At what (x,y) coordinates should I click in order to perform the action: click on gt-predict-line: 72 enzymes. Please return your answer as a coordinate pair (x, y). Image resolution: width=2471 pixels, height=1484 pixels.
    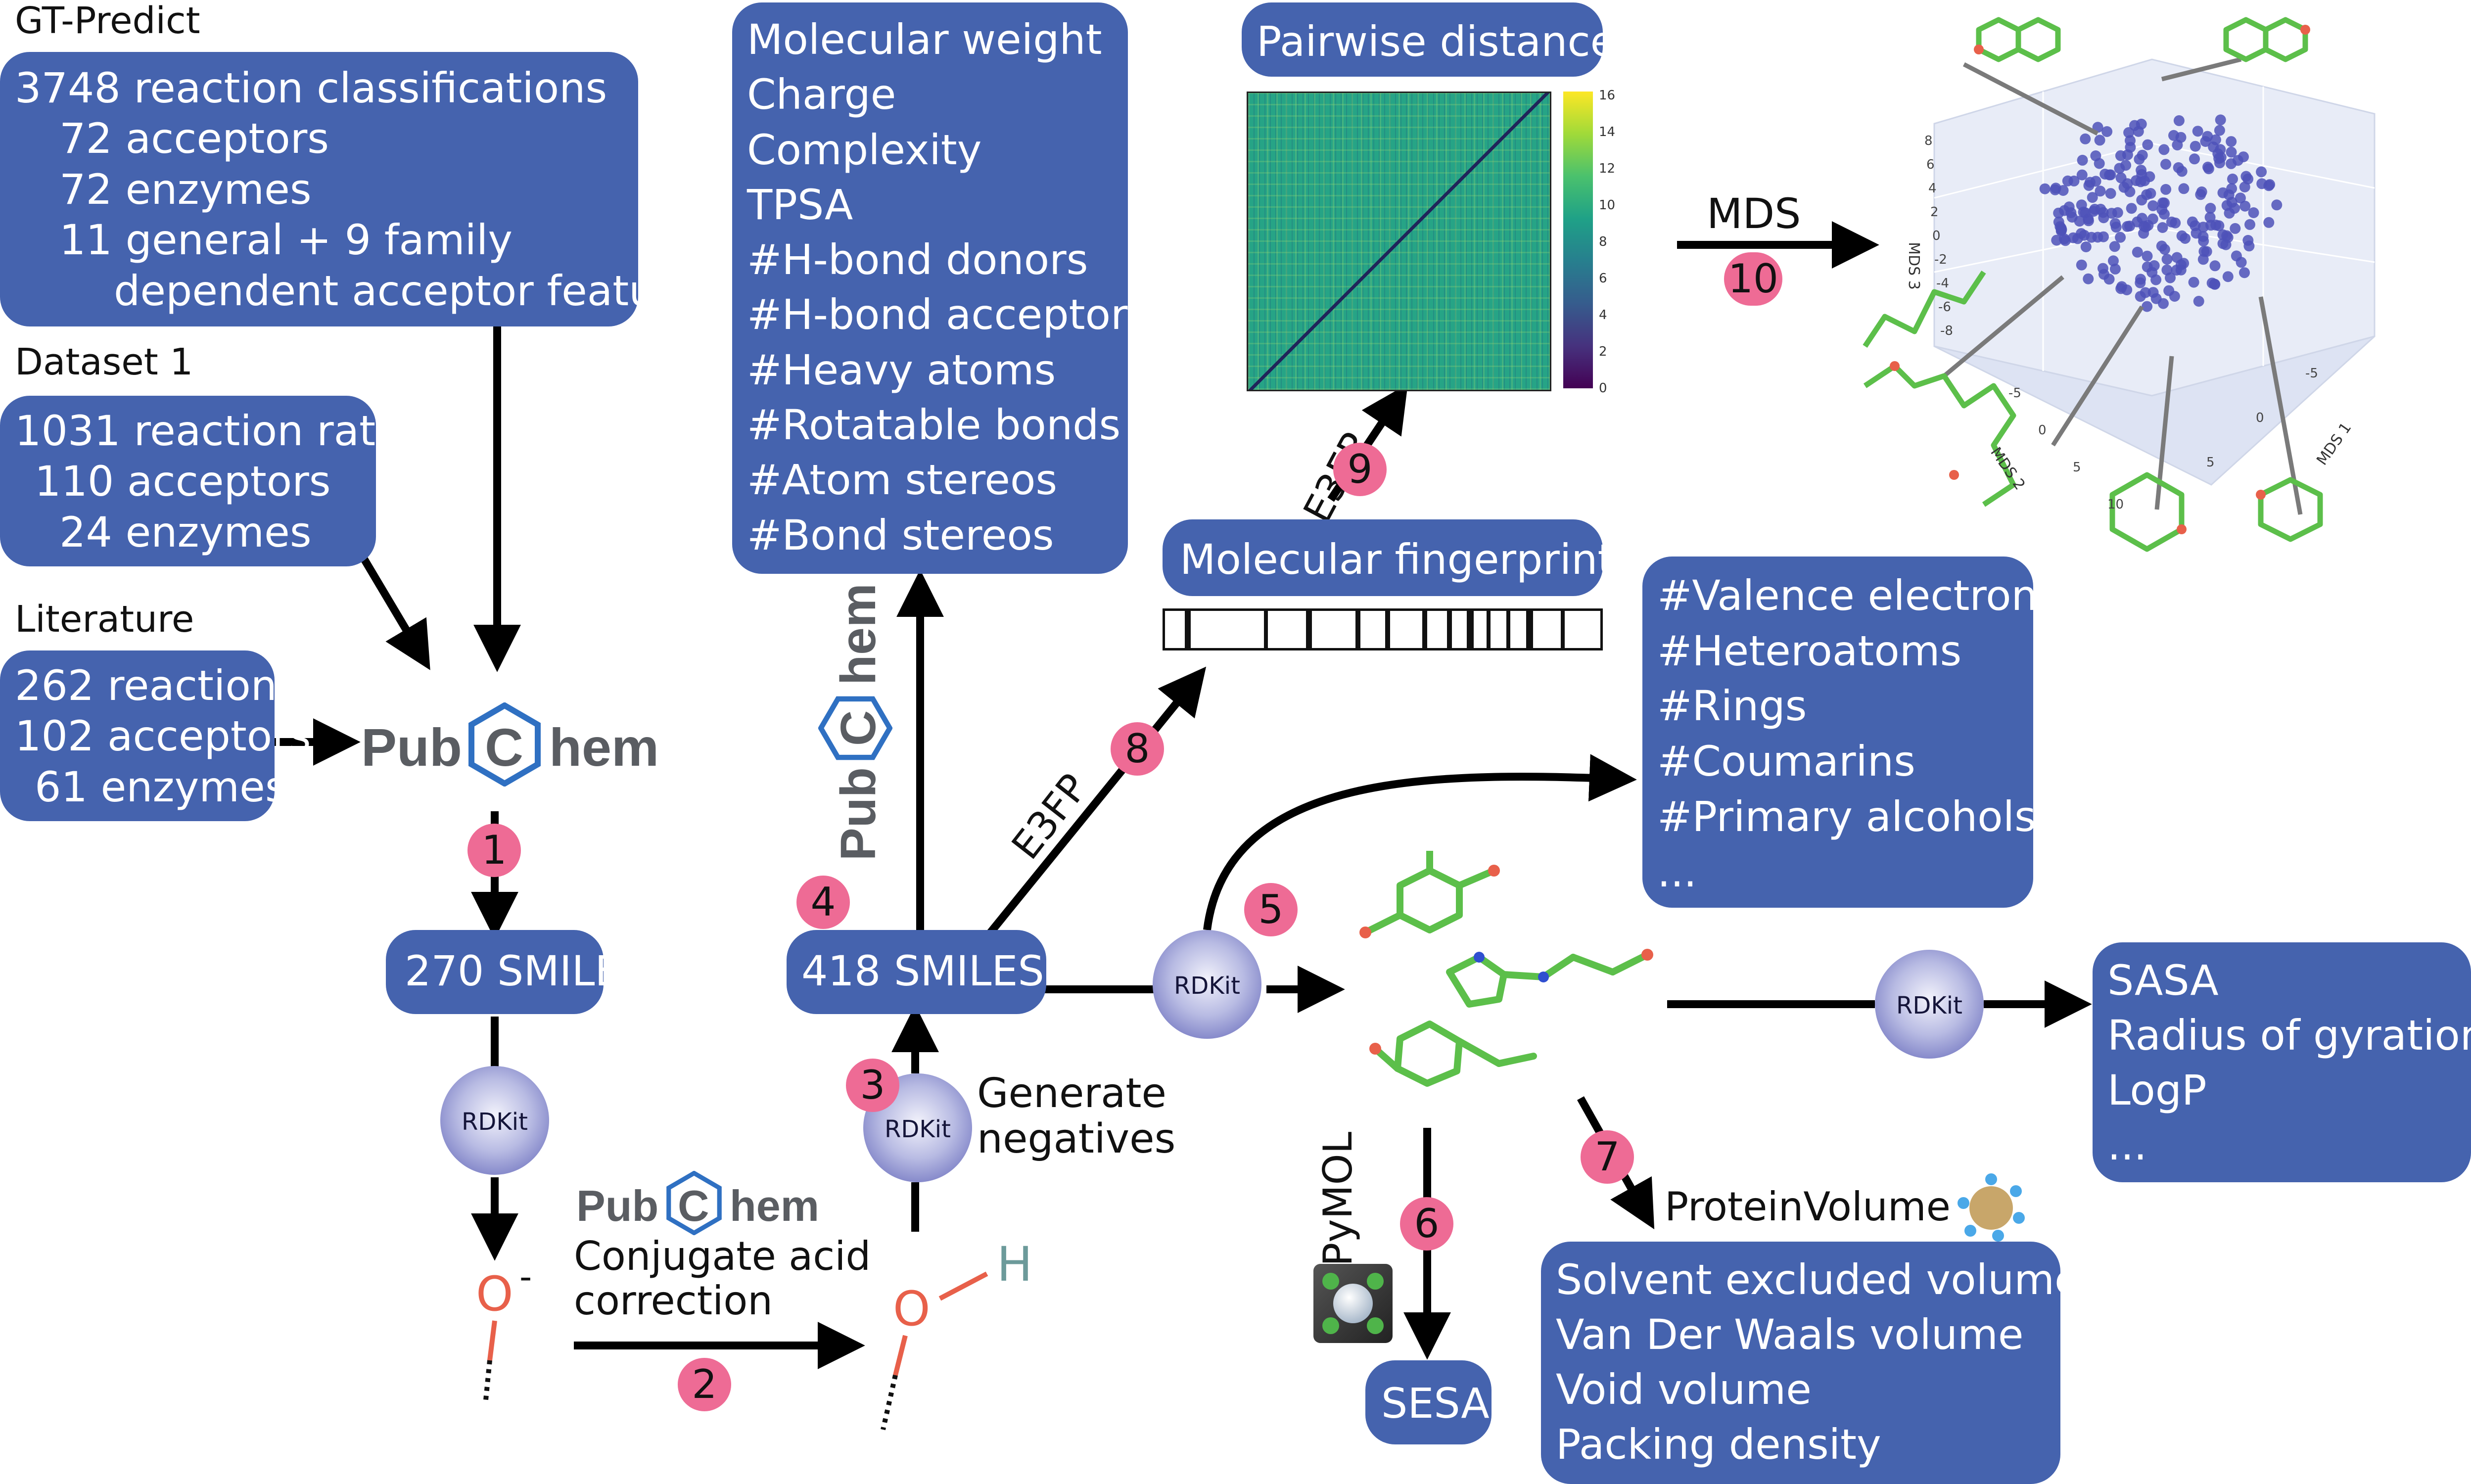
    Looking at the image, I should click on (185, 189).